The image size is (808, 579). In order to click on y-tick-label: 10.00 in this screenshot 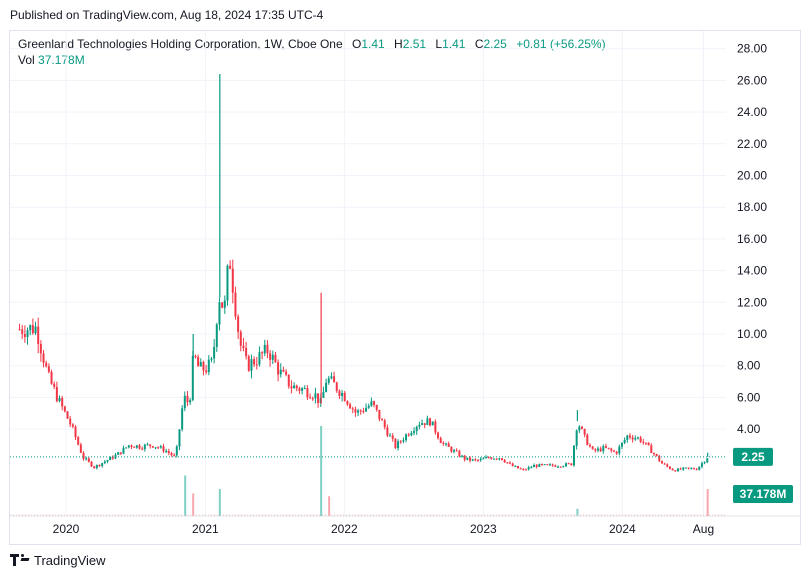, I will do `click(752, 334)`.